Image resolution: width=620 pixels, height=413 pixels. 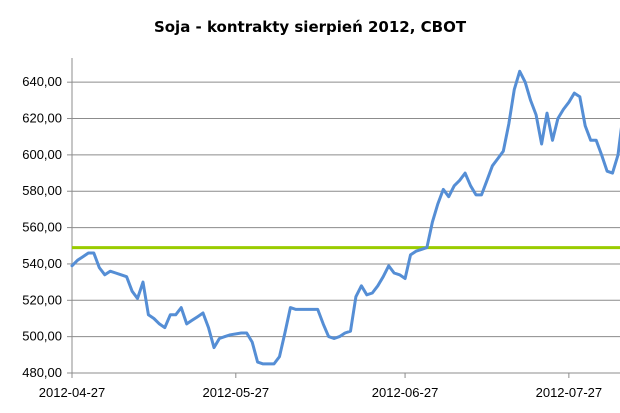 I want to click on y-tick-label: 560,00, so click(x=42, y=227).